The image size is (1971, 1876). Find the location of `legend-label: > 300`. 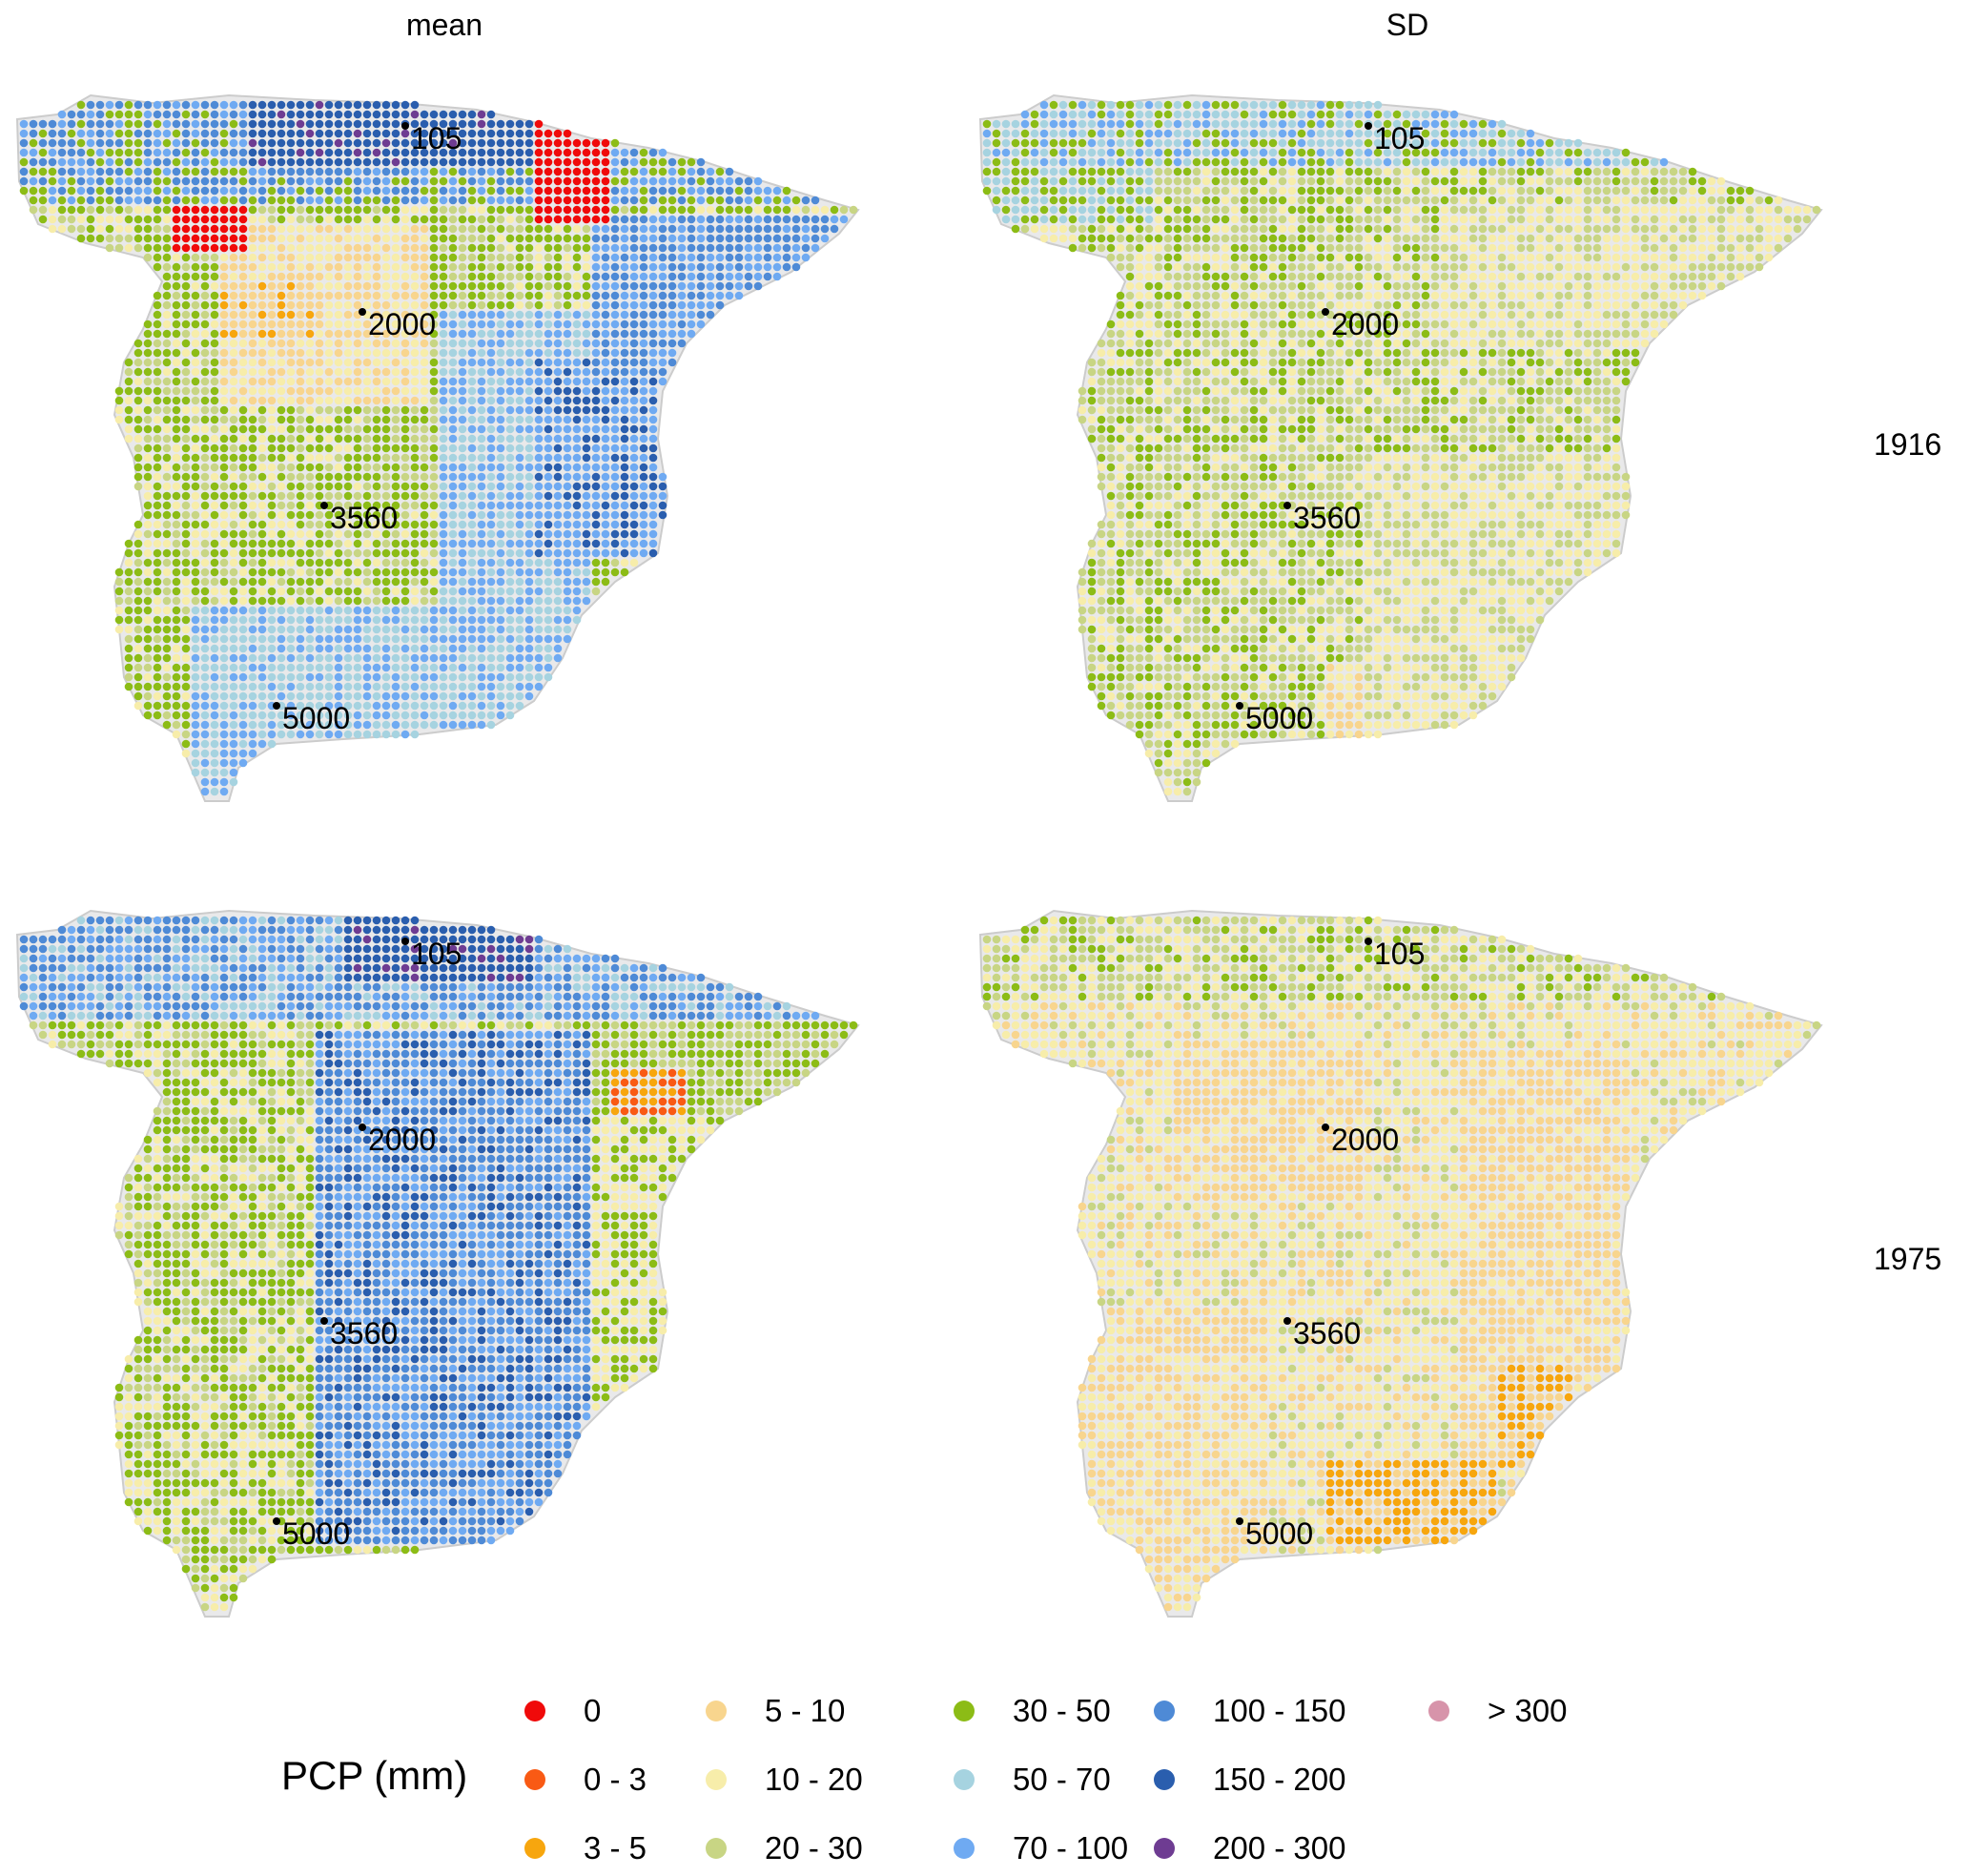

legend-label: > 300 is located at coordinates (1528, 1710).